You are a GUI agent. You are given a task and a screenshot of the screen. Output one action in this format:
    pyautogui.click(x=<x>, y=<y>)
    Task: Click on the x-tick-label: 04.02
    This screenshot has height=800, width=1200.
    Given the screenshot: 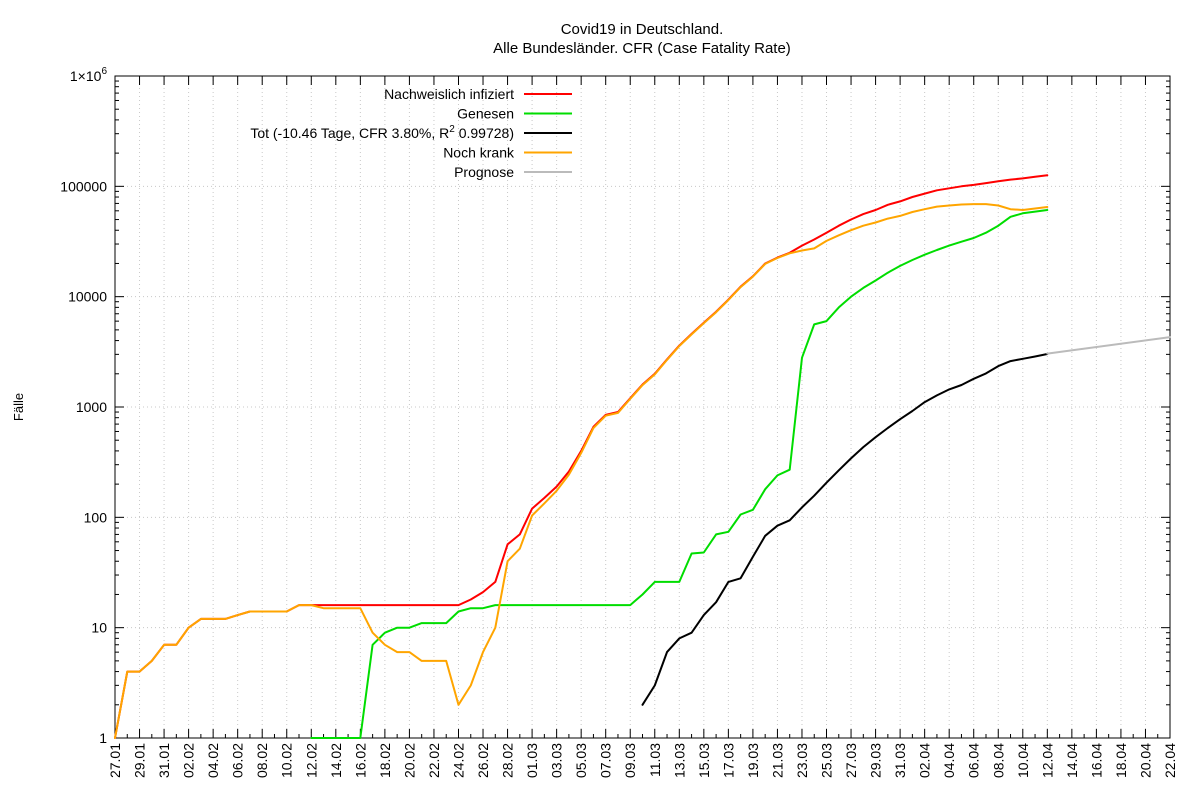 What is the action you would take?
    pyautogui.click(x=213, y=760)
    